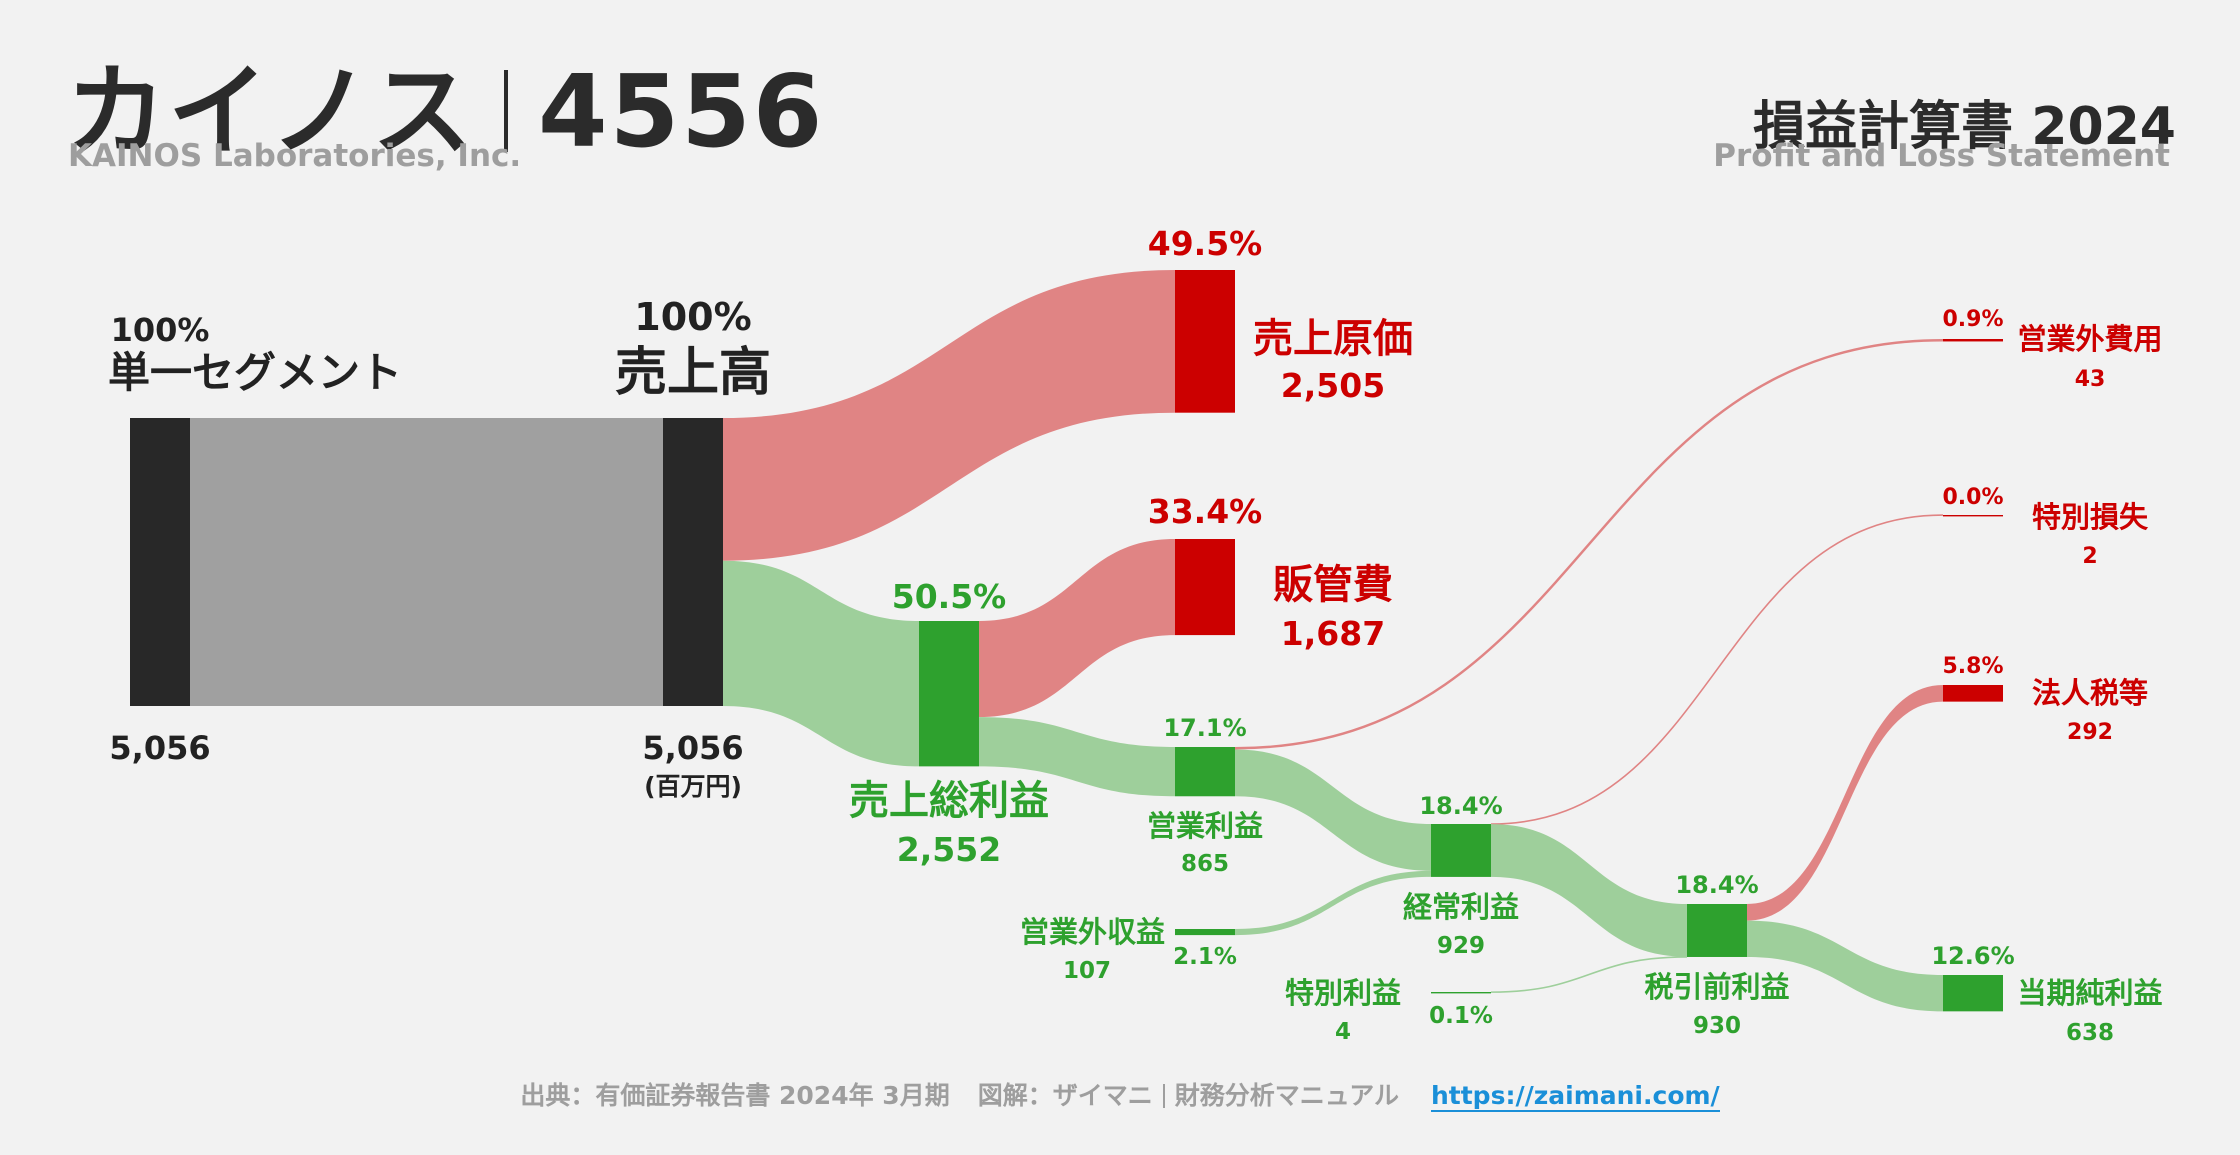 The width and height of the screenshot is (2240, 1155). I want to click on node-bar-extra_income, so click(1461, 993).